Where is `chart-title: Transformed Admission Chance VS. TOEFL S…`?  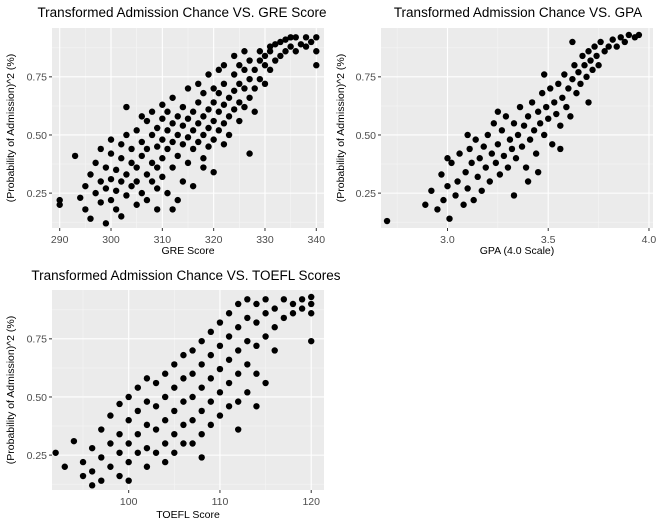
chart-title: Transformed Admission Chance VS. TOEFL S… is located at coordinates (185, 275).